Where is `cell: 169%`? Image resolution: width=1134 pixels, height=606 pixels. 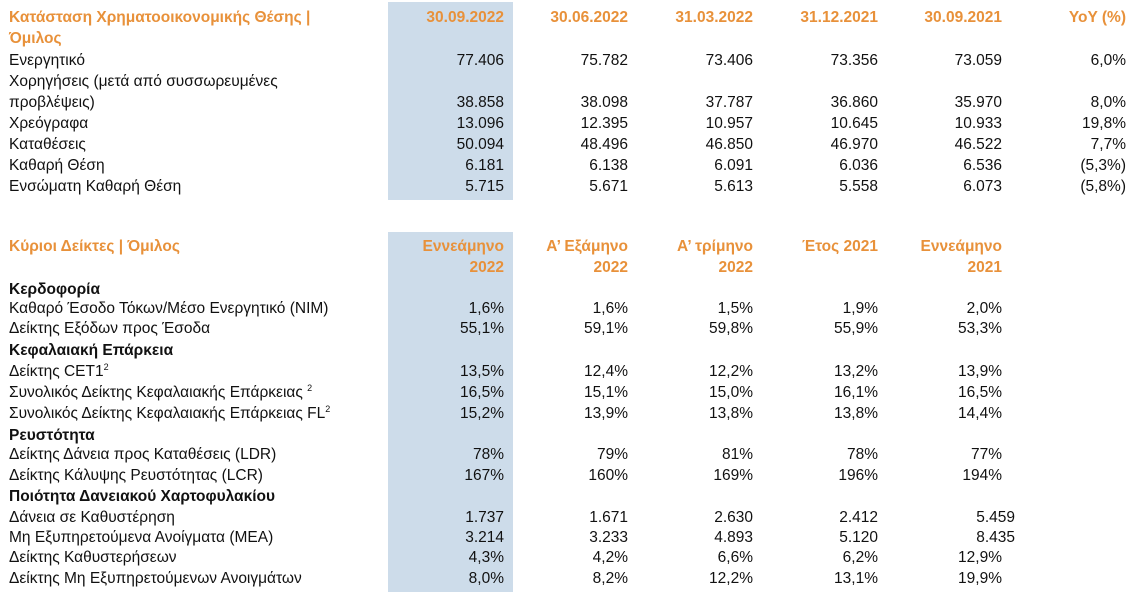
cell: 169% is located at coordinates (733, 475).